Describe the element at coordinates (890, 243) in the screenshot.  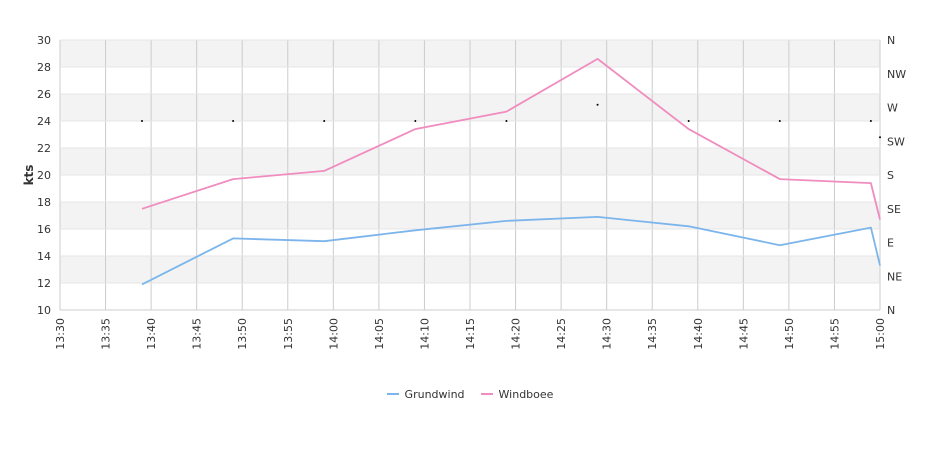
I see `y2-tick-label: E` at that location.